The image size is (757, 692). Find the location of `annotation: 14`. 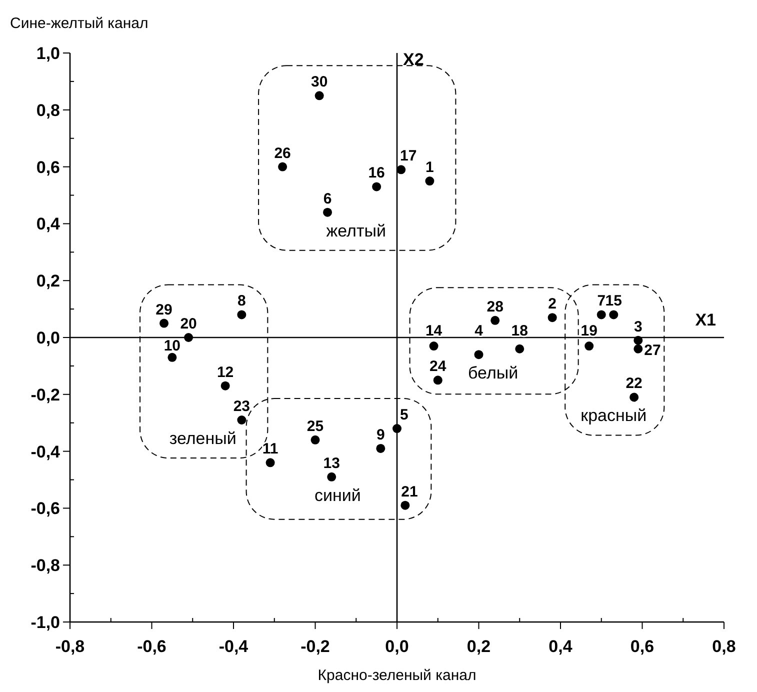

annotation: 14 is located at coordinates (434, 331).